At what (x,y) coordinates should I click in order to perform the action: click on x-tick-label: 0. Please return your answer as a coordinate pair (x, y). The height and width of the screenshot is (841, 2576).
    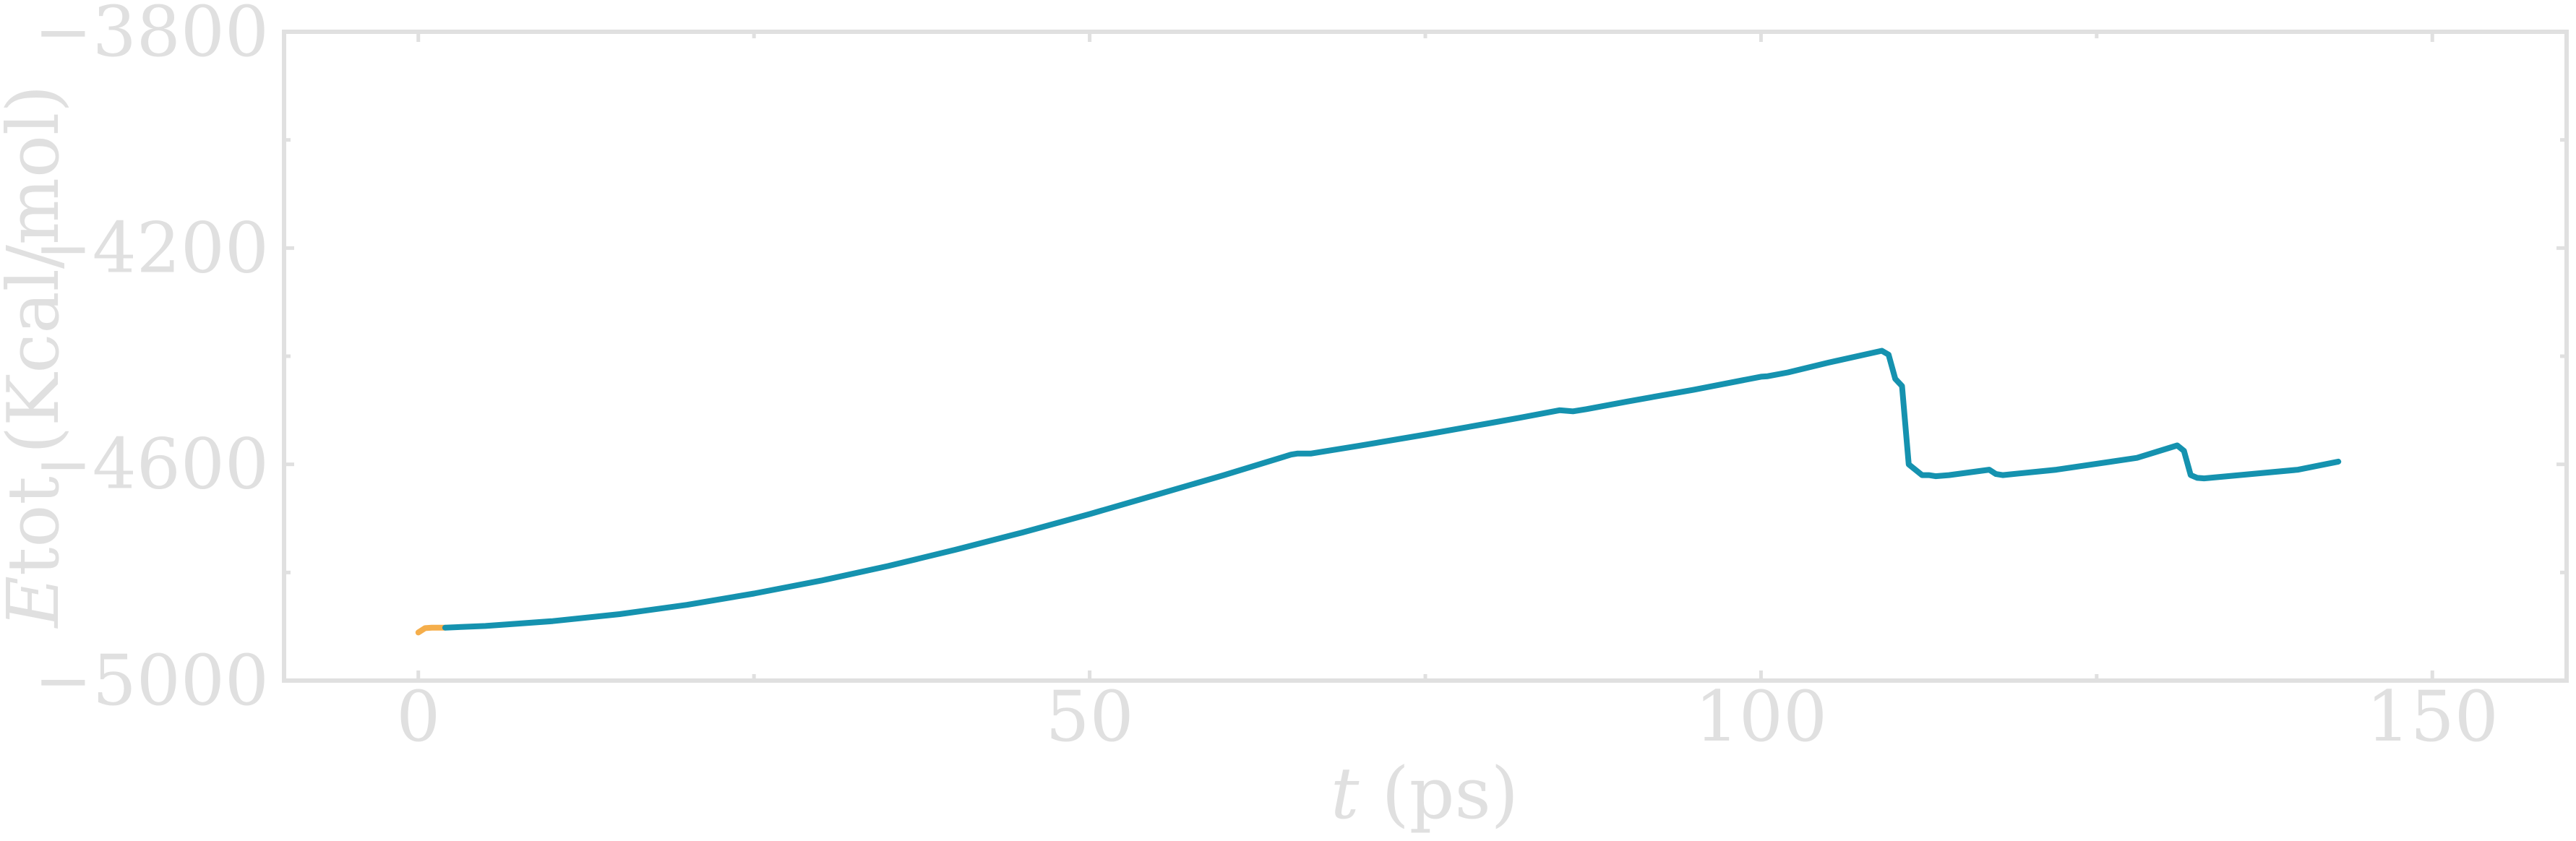
    Looking at the image, I should click on (418, 716).